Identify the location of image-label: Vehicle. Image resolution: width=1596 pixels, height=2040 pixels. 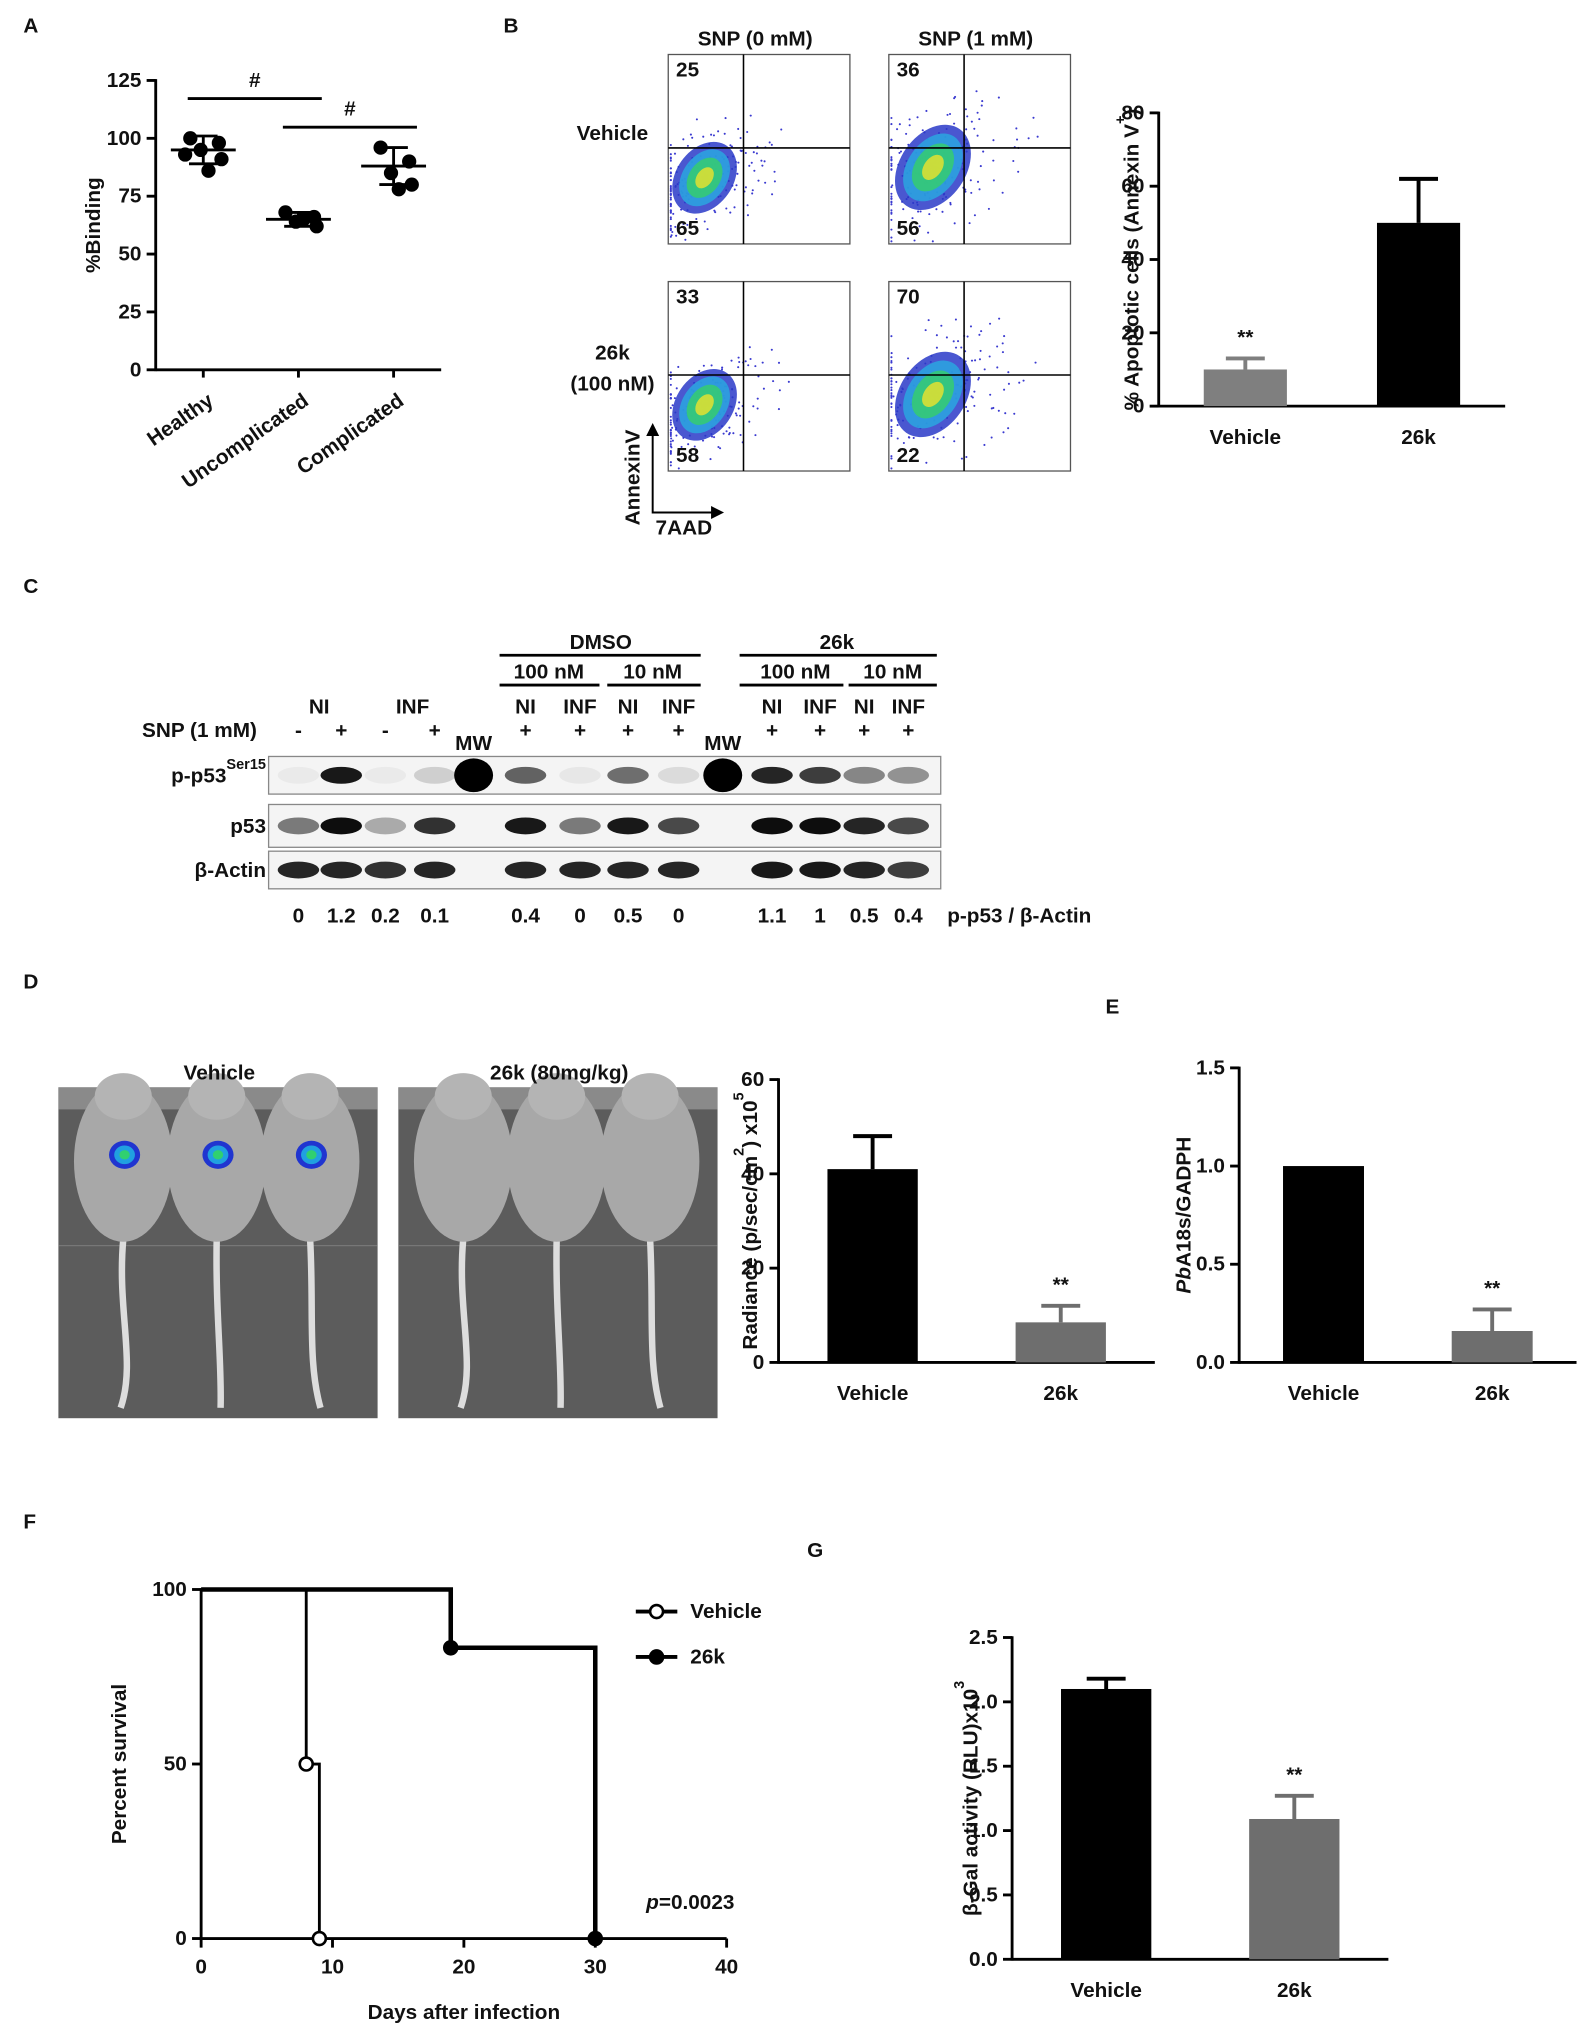
(220, 1073).